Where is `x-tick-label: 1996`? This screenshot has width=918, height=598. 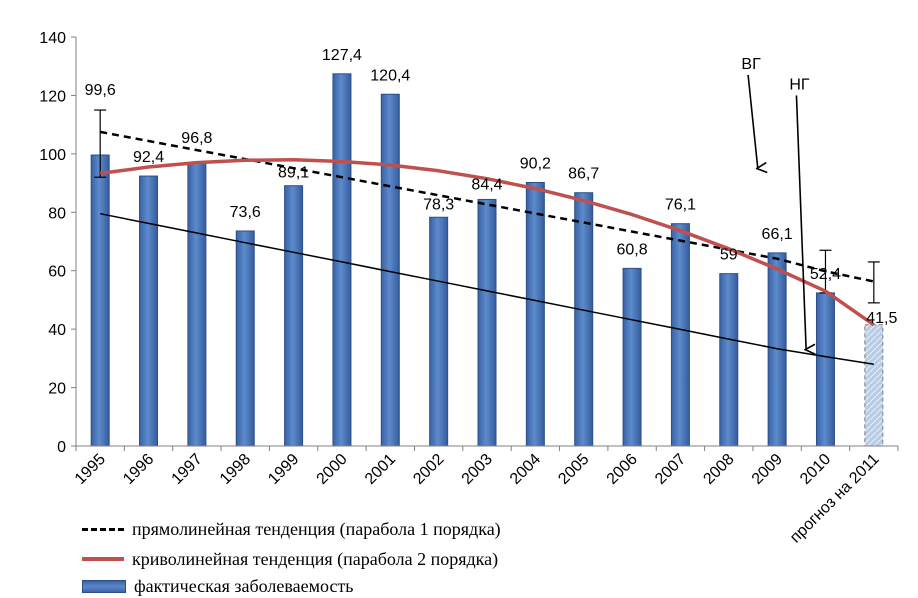
x-tick-label: 1996 is located at coordinates (138, 469).